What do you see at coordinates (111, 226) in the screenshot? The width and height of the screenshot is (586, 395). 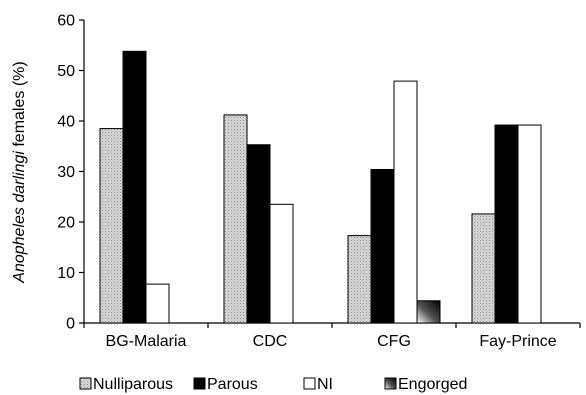 I see `bar-nulliparous-bg-malaria` at bounding box center [111, 226].